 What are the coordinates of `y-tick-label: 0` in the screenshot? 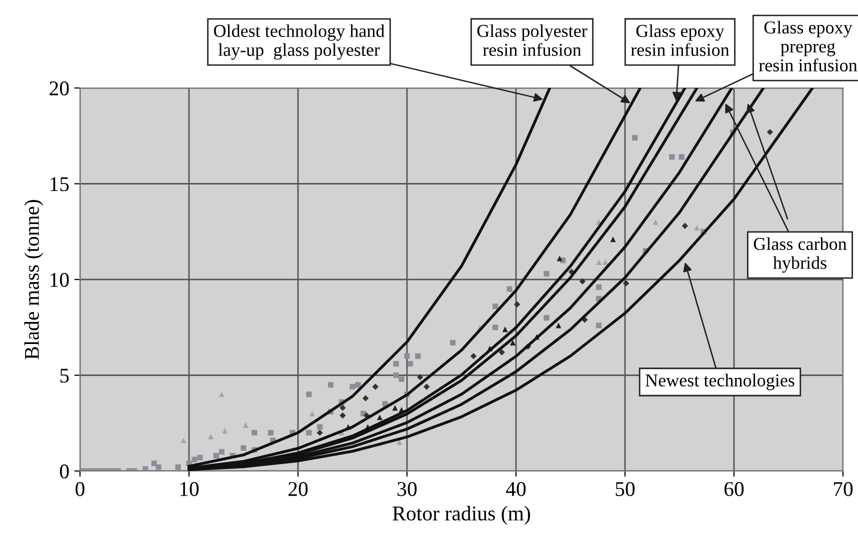 It's located at (64, 471).